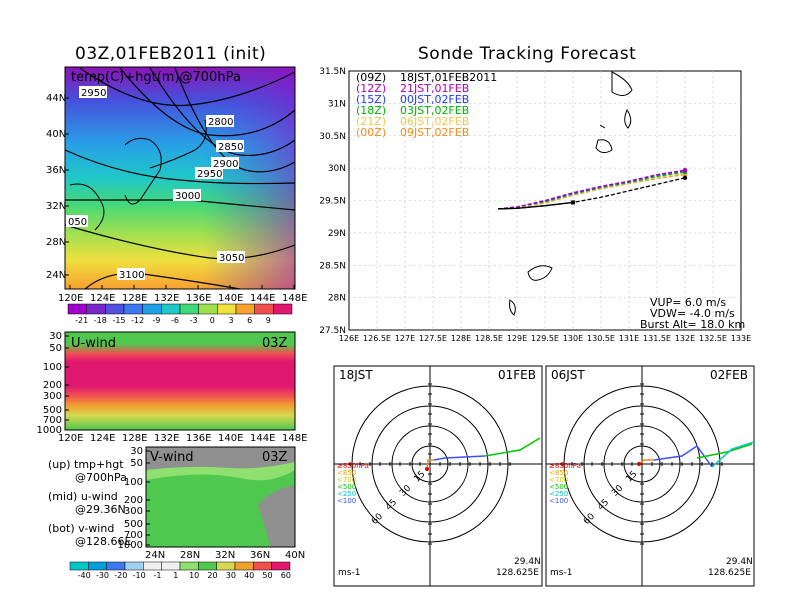 The image size is (792, 612). I want to click on vwind-colorbar-label: -20, so click(120, 575).